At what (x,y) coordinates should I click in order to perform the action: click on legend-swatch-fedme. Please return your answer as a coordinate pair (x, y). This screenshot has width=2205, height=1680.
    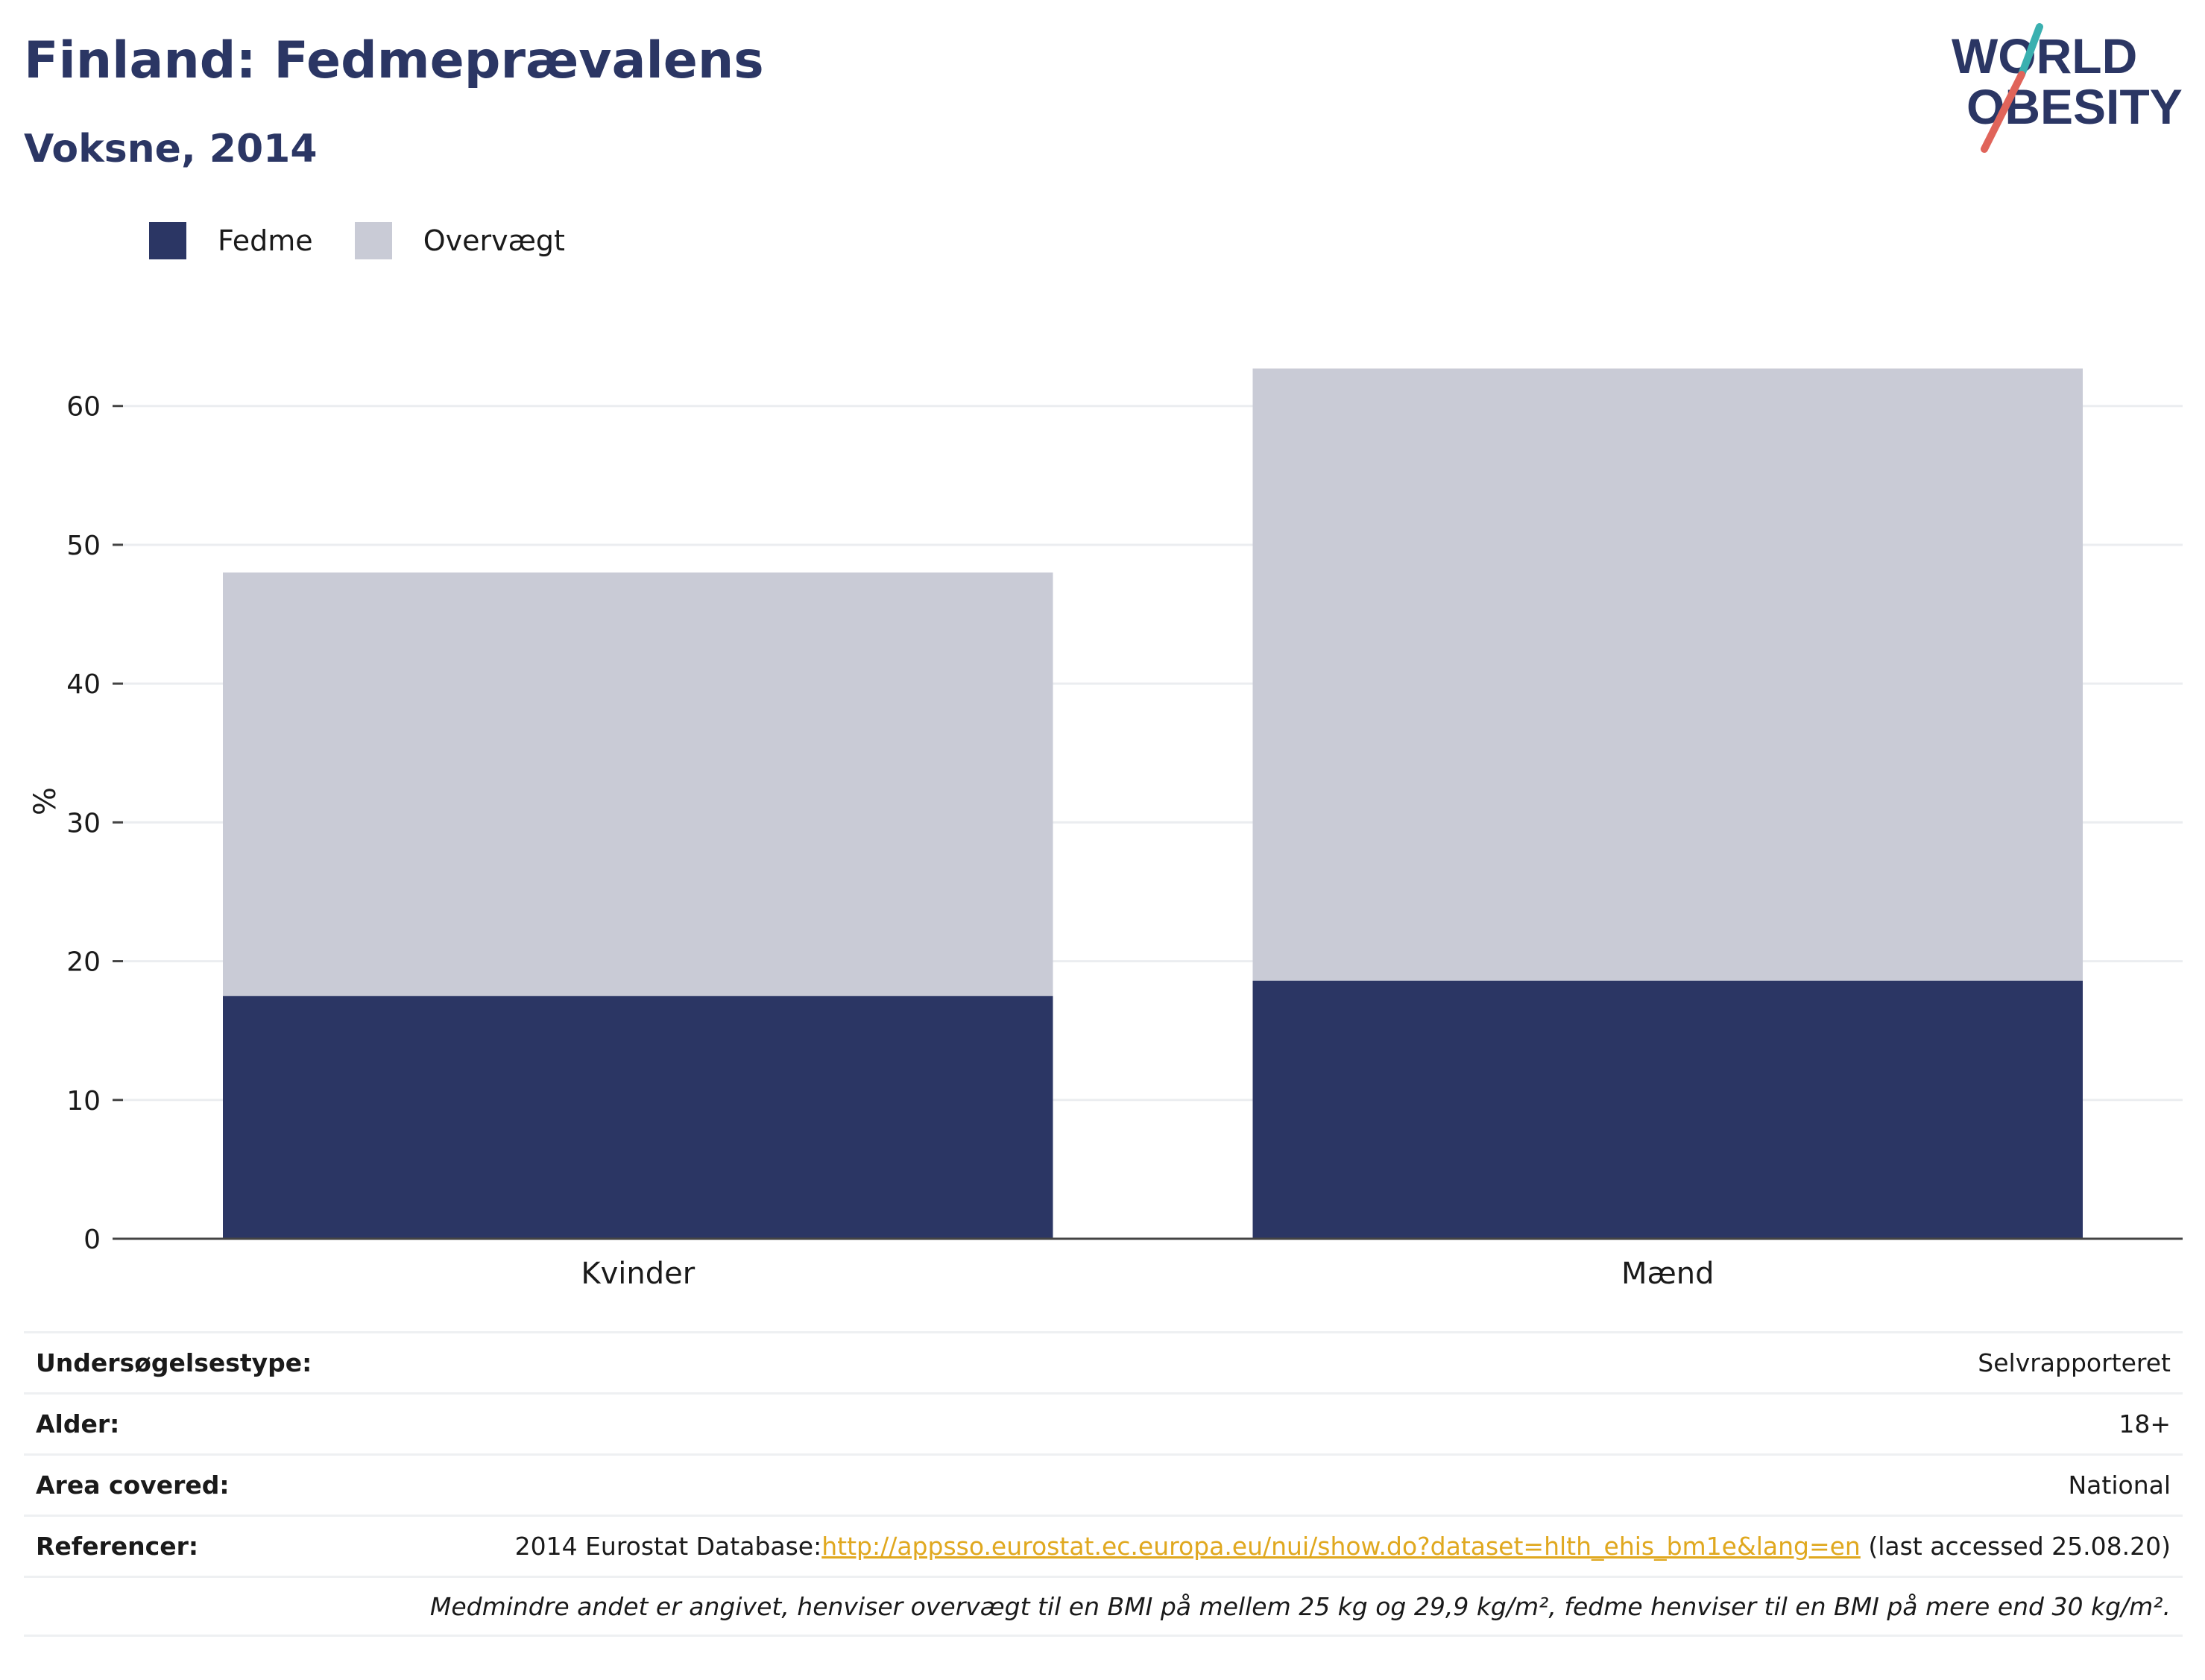
    Looking at the image, I should click on (167, 240).